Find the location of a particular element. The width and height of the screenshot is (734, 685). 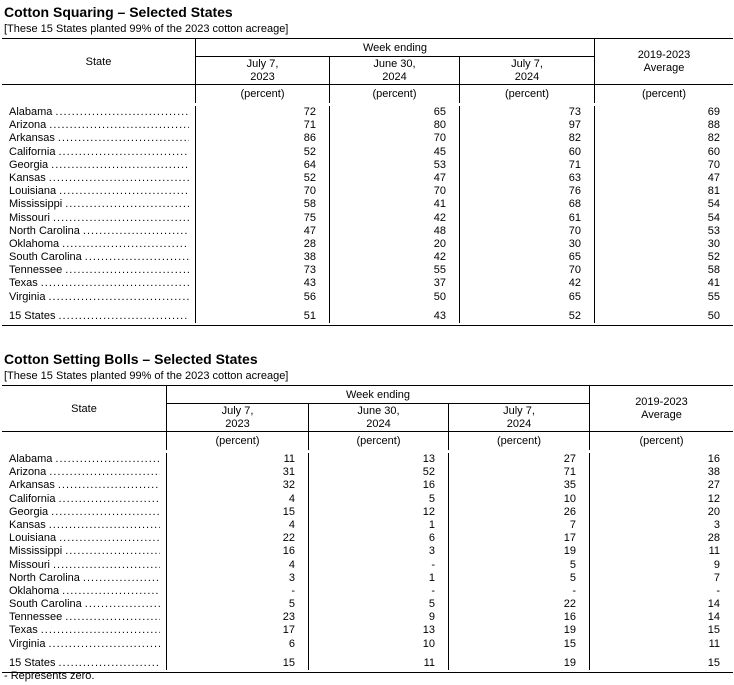

state-label: Missouri is located at coordinates (29, 564).